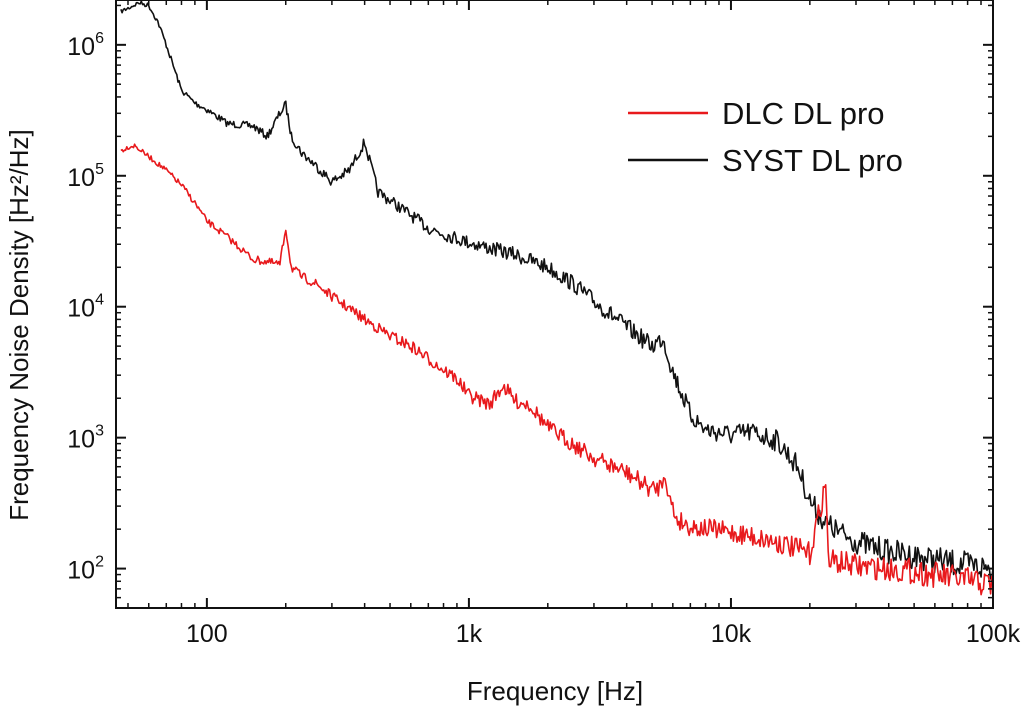 The image size is (1024, 716). Describe the element at coordinates (85, 176) in the screenshot. I see `y-tick-label: 10⁵` at that location.